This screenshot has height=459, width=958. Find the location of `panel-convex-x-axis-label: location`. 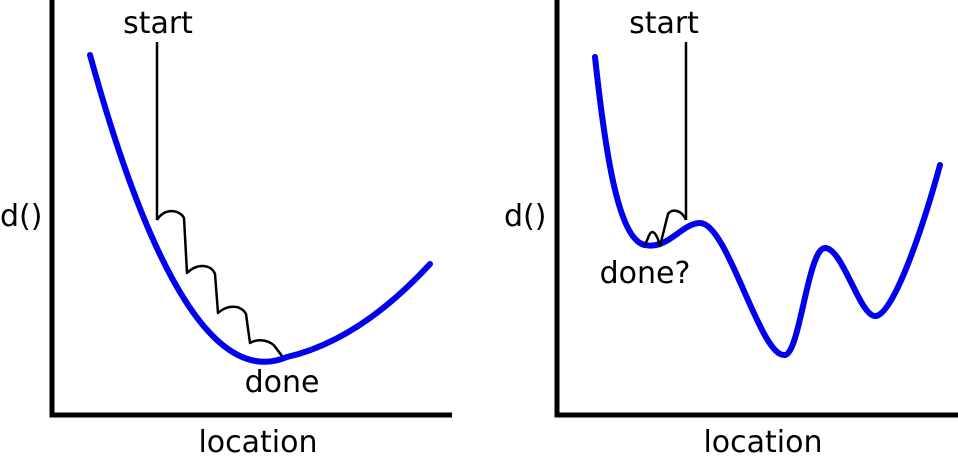

panel-convex-x-axis-label: location is located at coordinates (257, 440).